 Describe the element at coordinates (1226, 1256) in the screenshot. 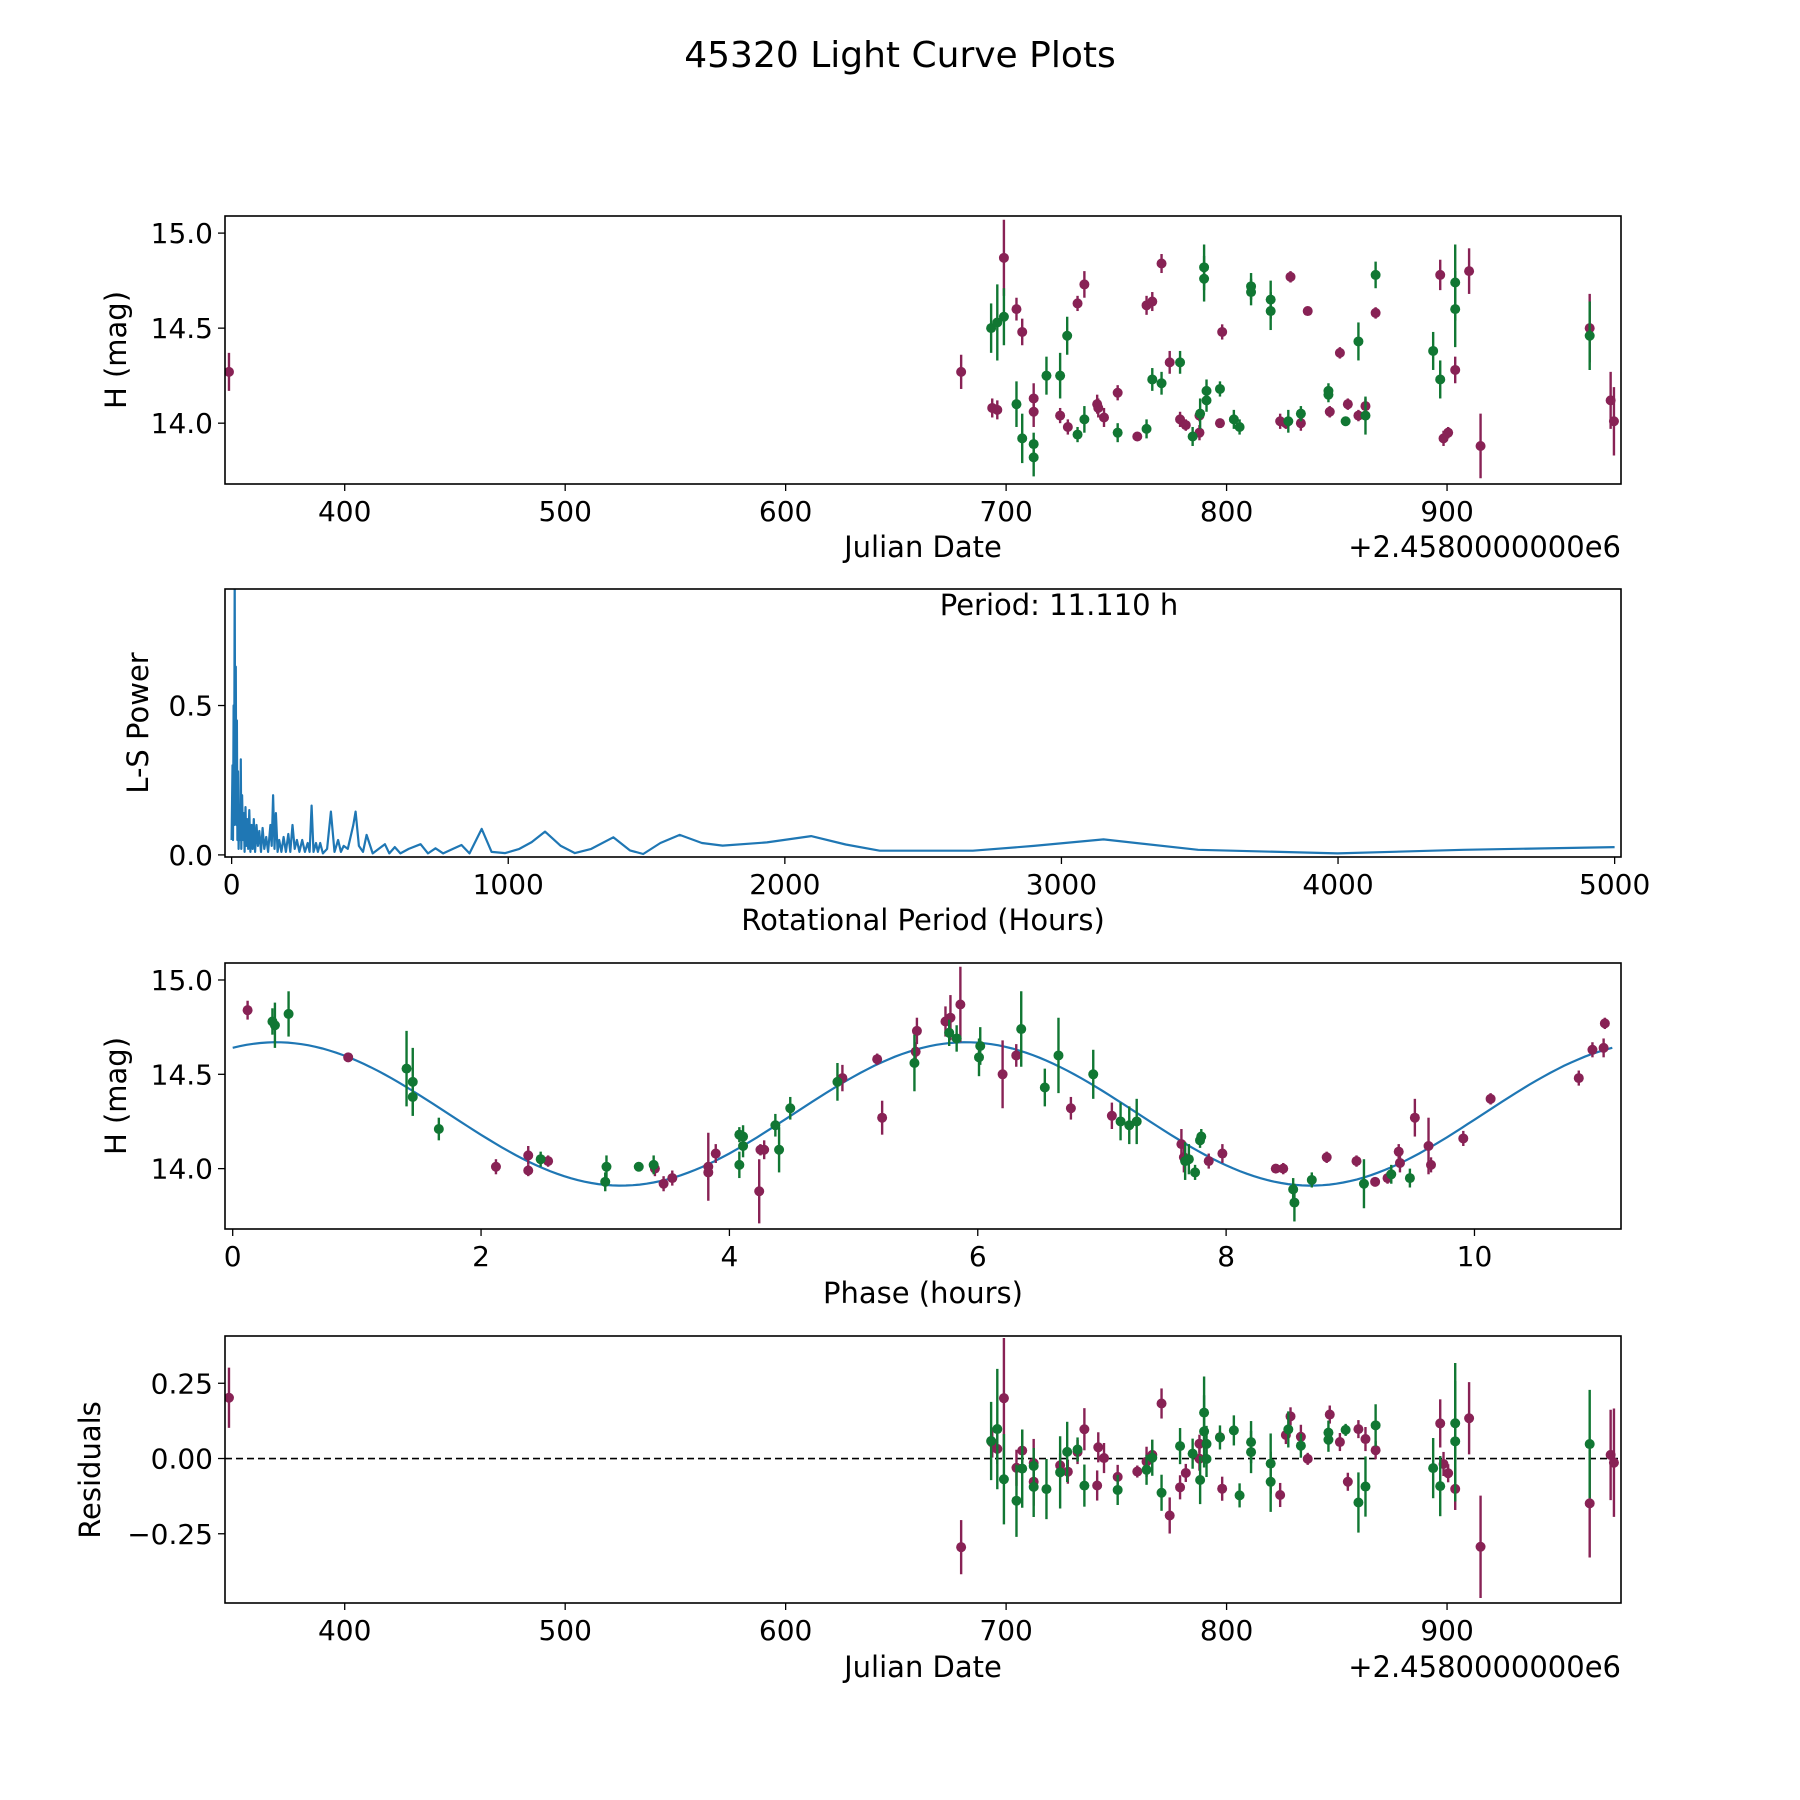

I see `x-tick-label: 8` at that location.